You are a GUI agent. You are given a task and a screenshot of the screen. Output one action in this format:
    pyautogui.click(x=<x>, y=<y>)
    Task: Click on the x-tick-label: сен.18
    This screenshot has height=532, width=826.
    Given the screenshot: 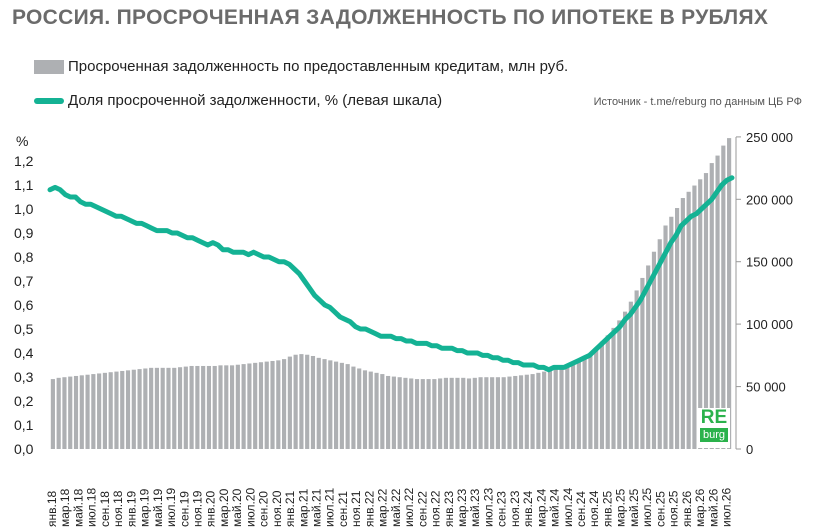 What is the action you would take?
    pyautogui.click(x=105, y=509)
    